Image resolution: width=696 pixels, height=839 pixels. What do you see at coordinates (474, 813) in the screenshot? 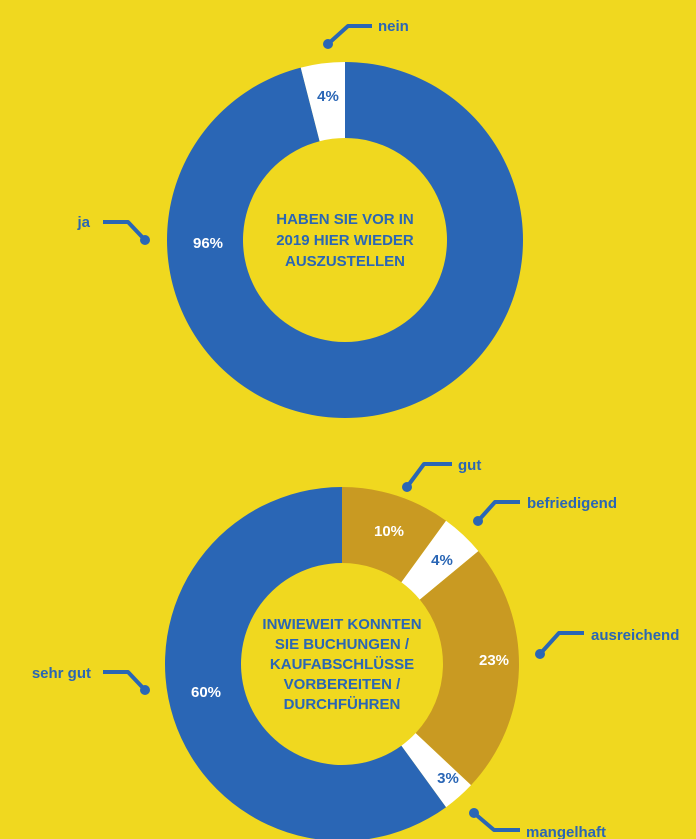
I see `callout-dot-mangelhaft` at bounding box center [474, 813].